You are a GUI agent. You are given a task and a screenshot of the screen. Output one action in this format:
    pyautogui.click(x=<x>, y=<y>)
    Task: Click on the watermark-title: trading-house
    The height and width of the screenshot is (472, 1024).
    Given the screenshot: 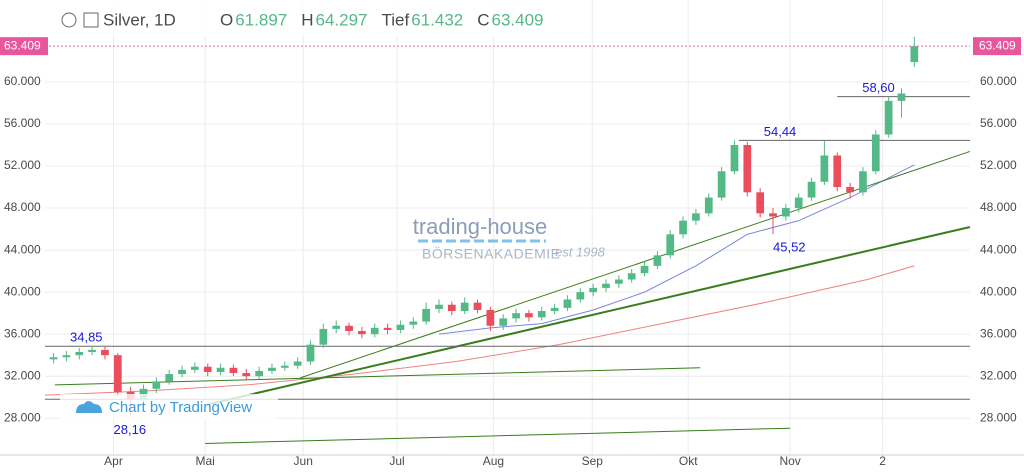 What is the action you would take?
    pyautogui.click(x=480, y=226)
    